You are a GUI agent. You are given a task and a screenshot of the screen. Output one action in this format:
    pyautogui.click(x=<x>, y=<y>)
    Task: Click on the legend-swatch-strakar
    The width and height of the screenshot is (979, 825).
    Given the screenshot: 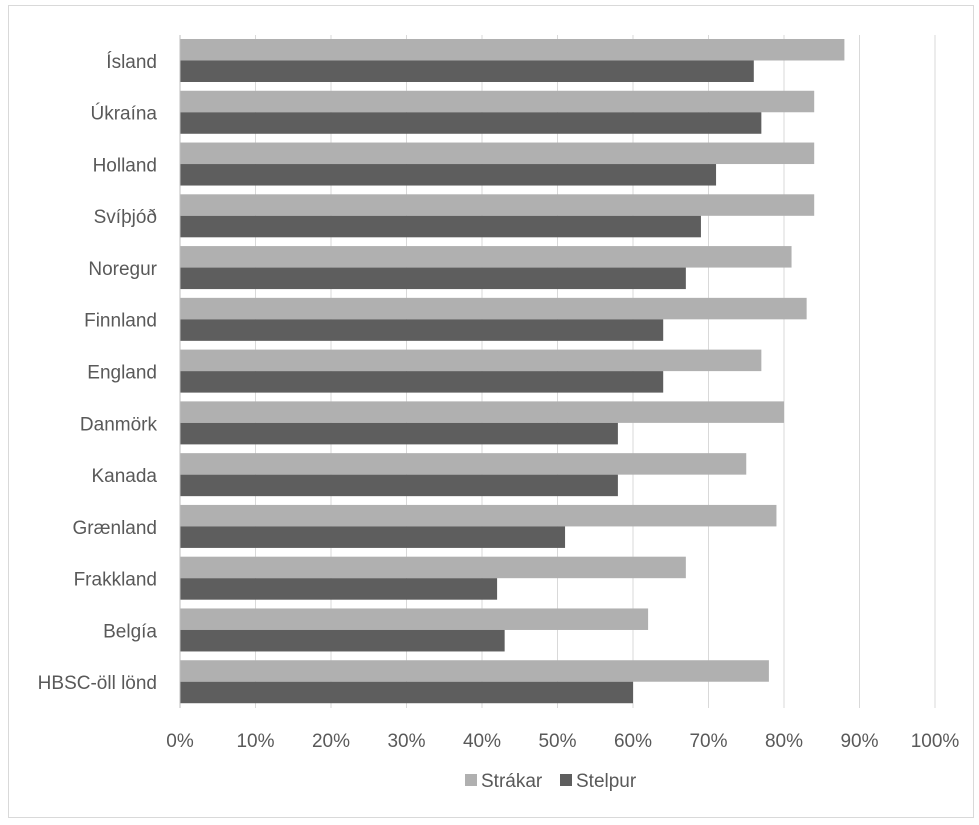 What is the action you would take?
    pyautogui.click(x=471, y=780)
    